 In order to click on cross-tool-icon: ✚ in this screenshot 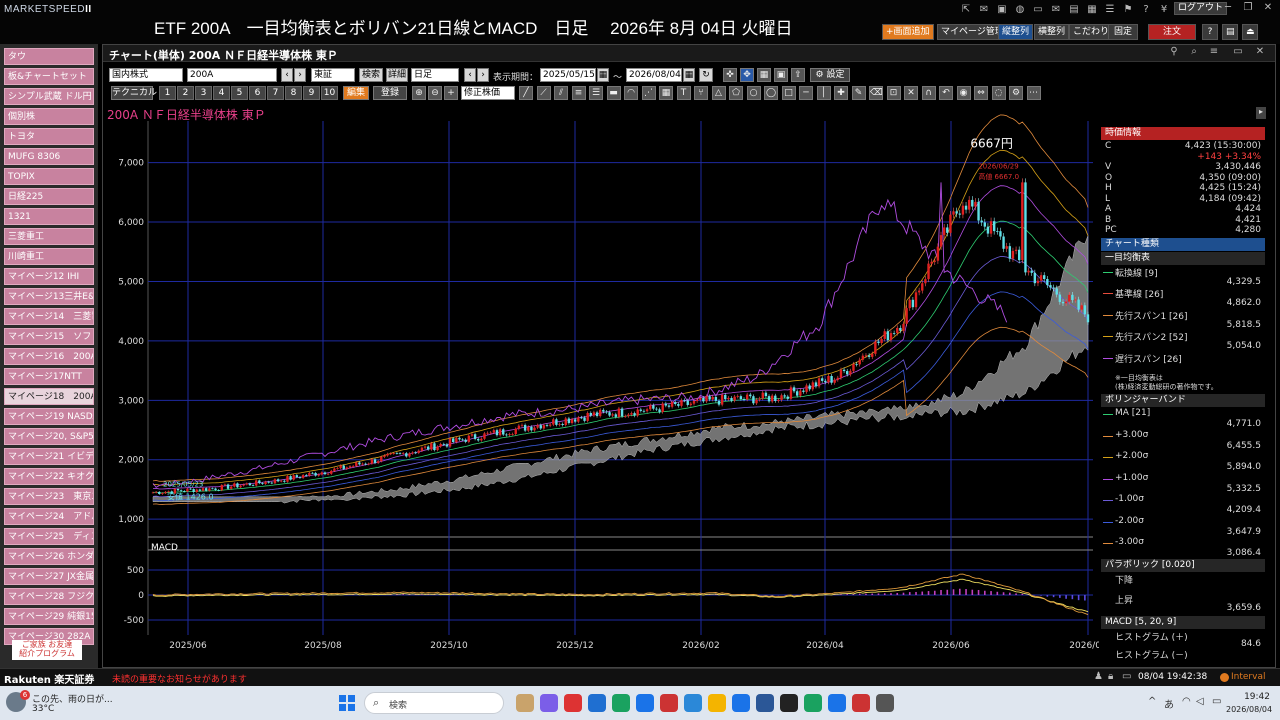, I will do `click(841, 93)`.